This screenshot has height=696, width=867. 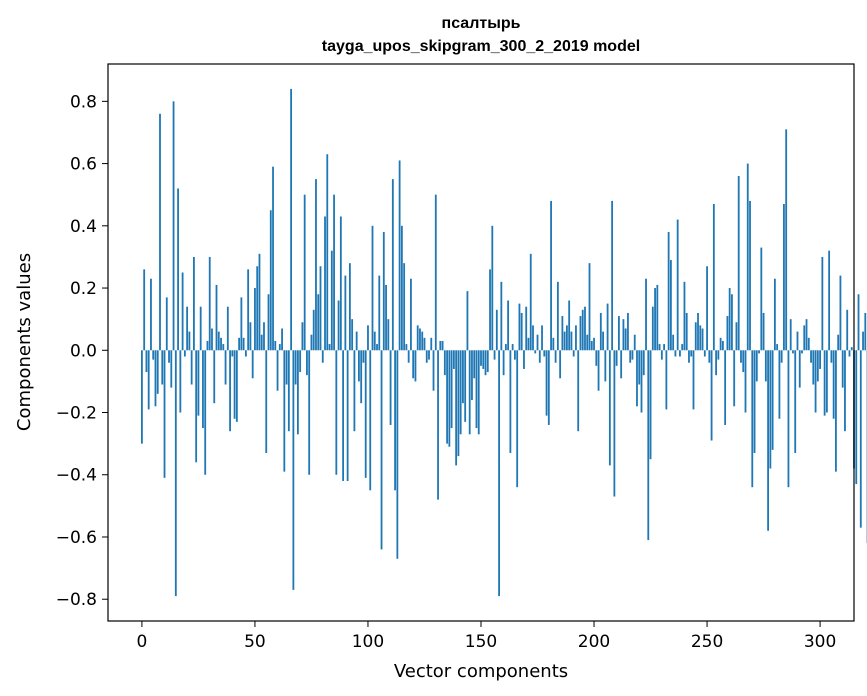 I want to click on x-tick-label: 150, so click(x=481, y=642).